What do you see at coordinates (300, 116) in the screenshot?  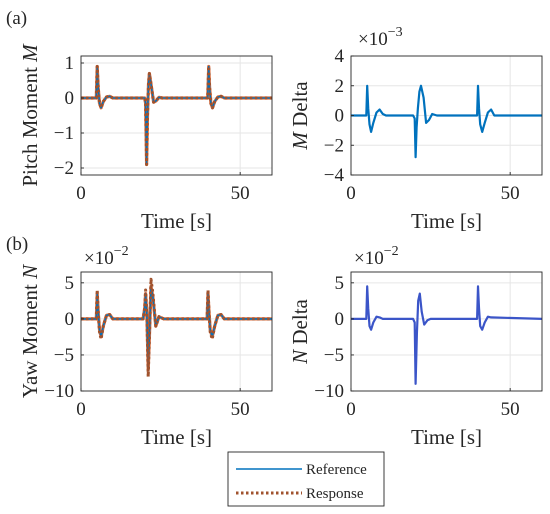 I see `y-axis-label: M Delta` at bounding box center [300, 116].